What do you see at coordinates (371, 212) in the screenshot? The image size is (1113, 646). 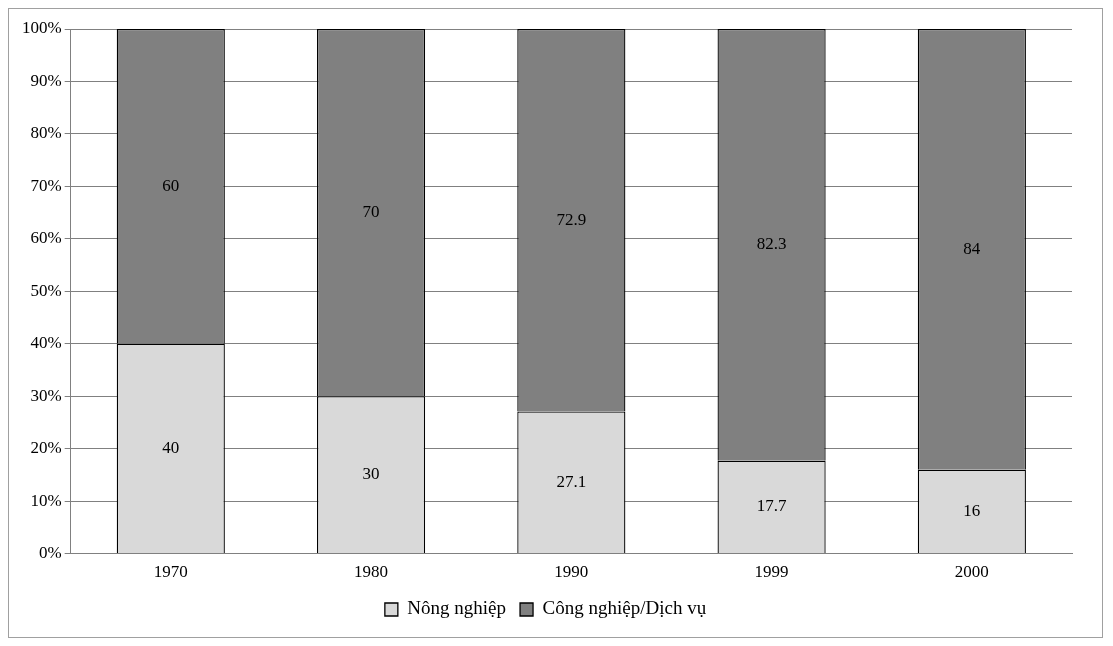 I see `data-label: 70` at bounding box center [371, 212].